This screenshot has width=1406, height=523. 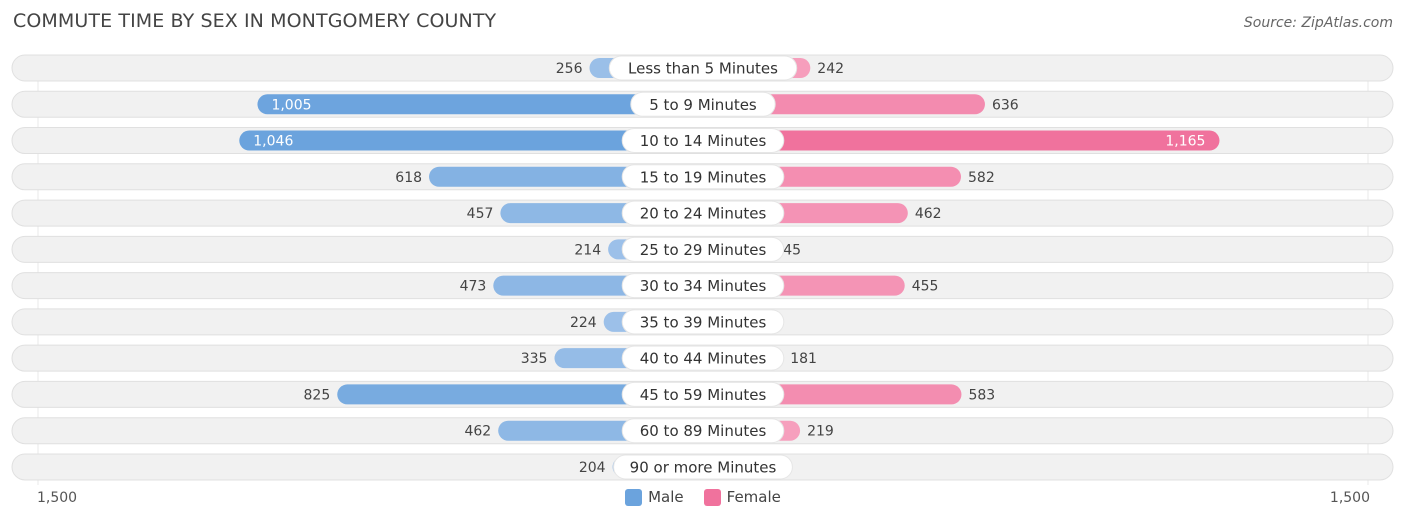 I want to click on category-label: 90 or more Minutes, so click(x=703, y=467).